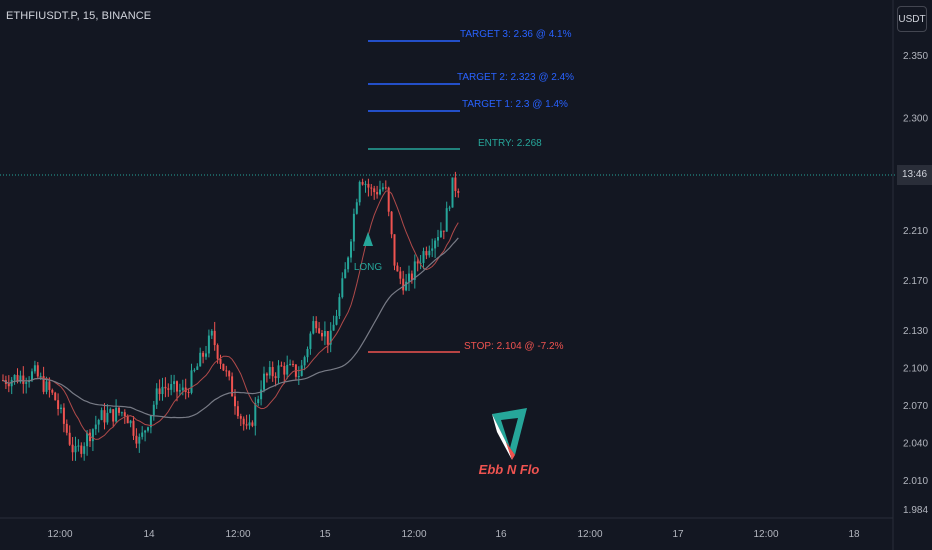 Image resolution: width=932 pixels, height=550 pixels. I want to click on y-tick-label: 2.010, so click(915, 481).